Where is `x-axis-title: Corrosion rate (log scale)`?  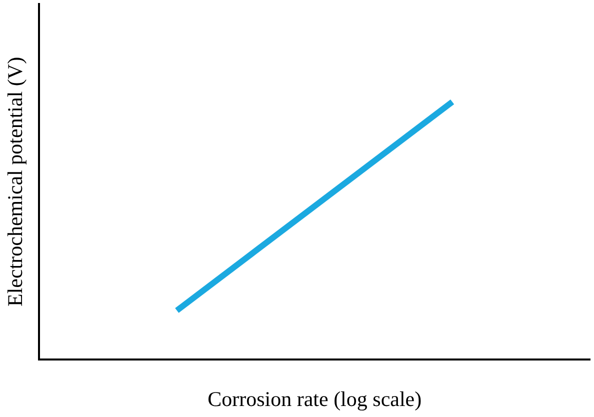 x-axis-title: Corrosion rate (log scale) is located at coordinates (315, 398).